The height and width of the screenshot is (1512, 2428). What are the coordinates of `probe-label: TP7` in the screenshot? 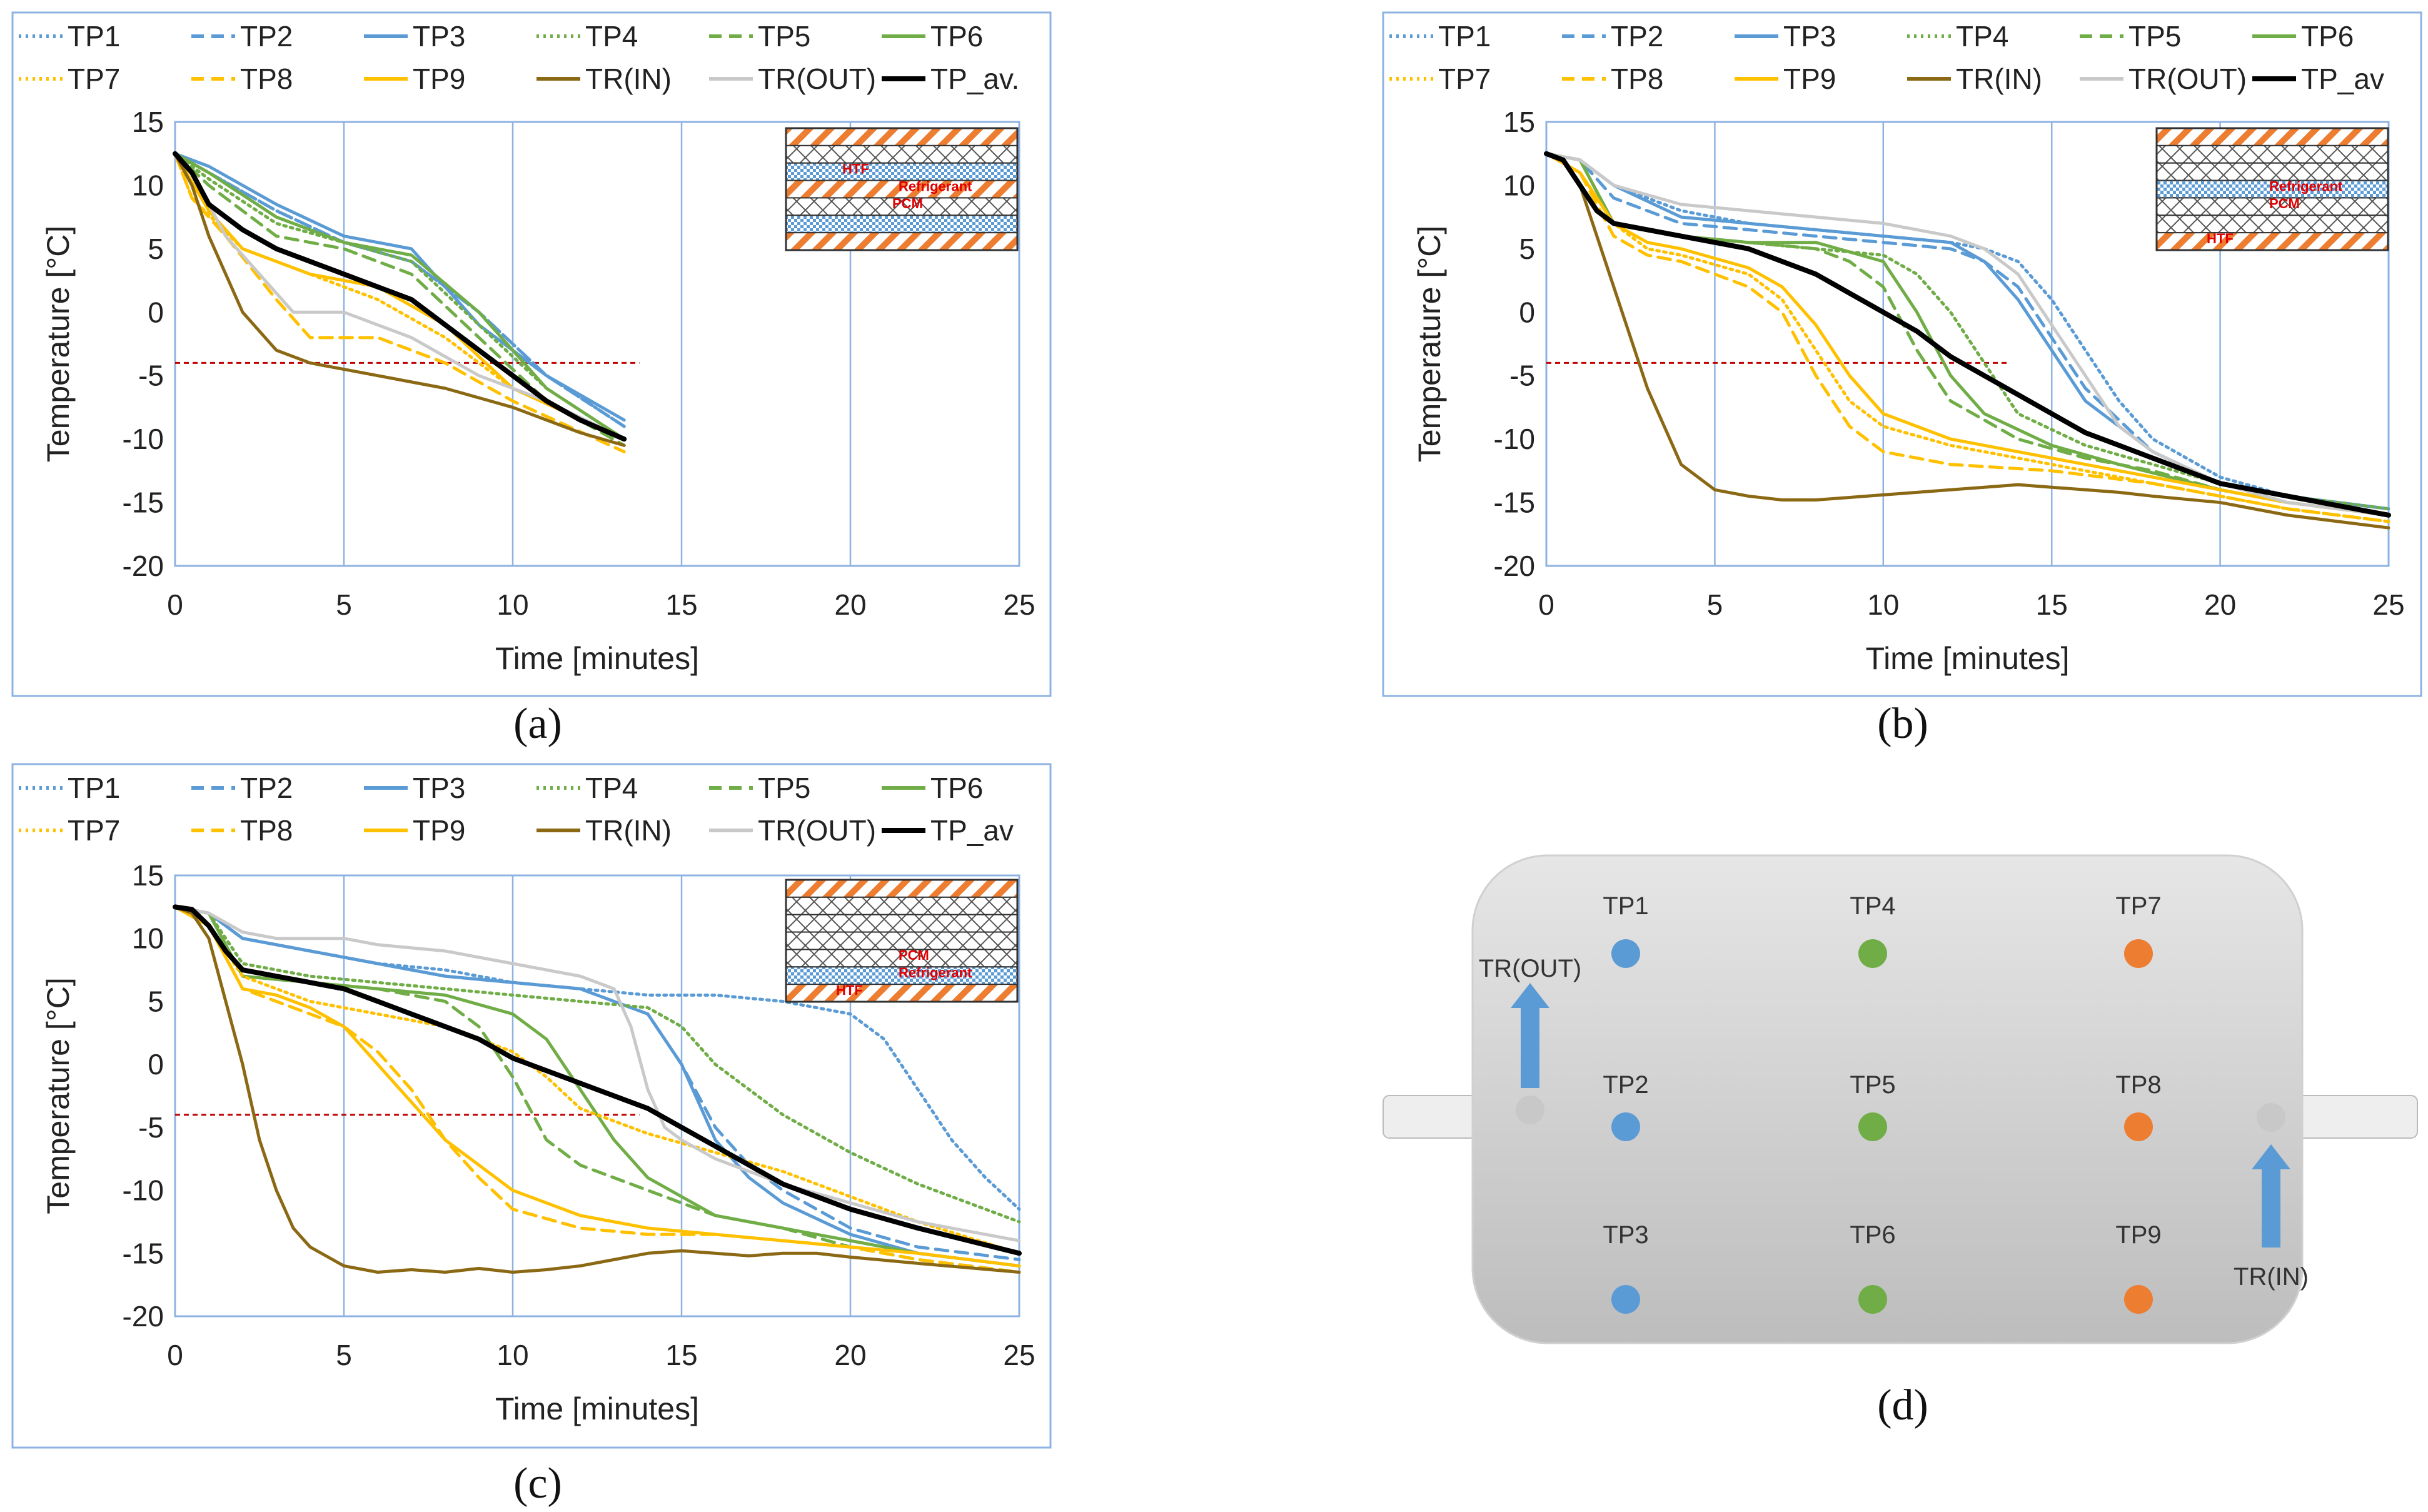 It's located at (2138, 906).